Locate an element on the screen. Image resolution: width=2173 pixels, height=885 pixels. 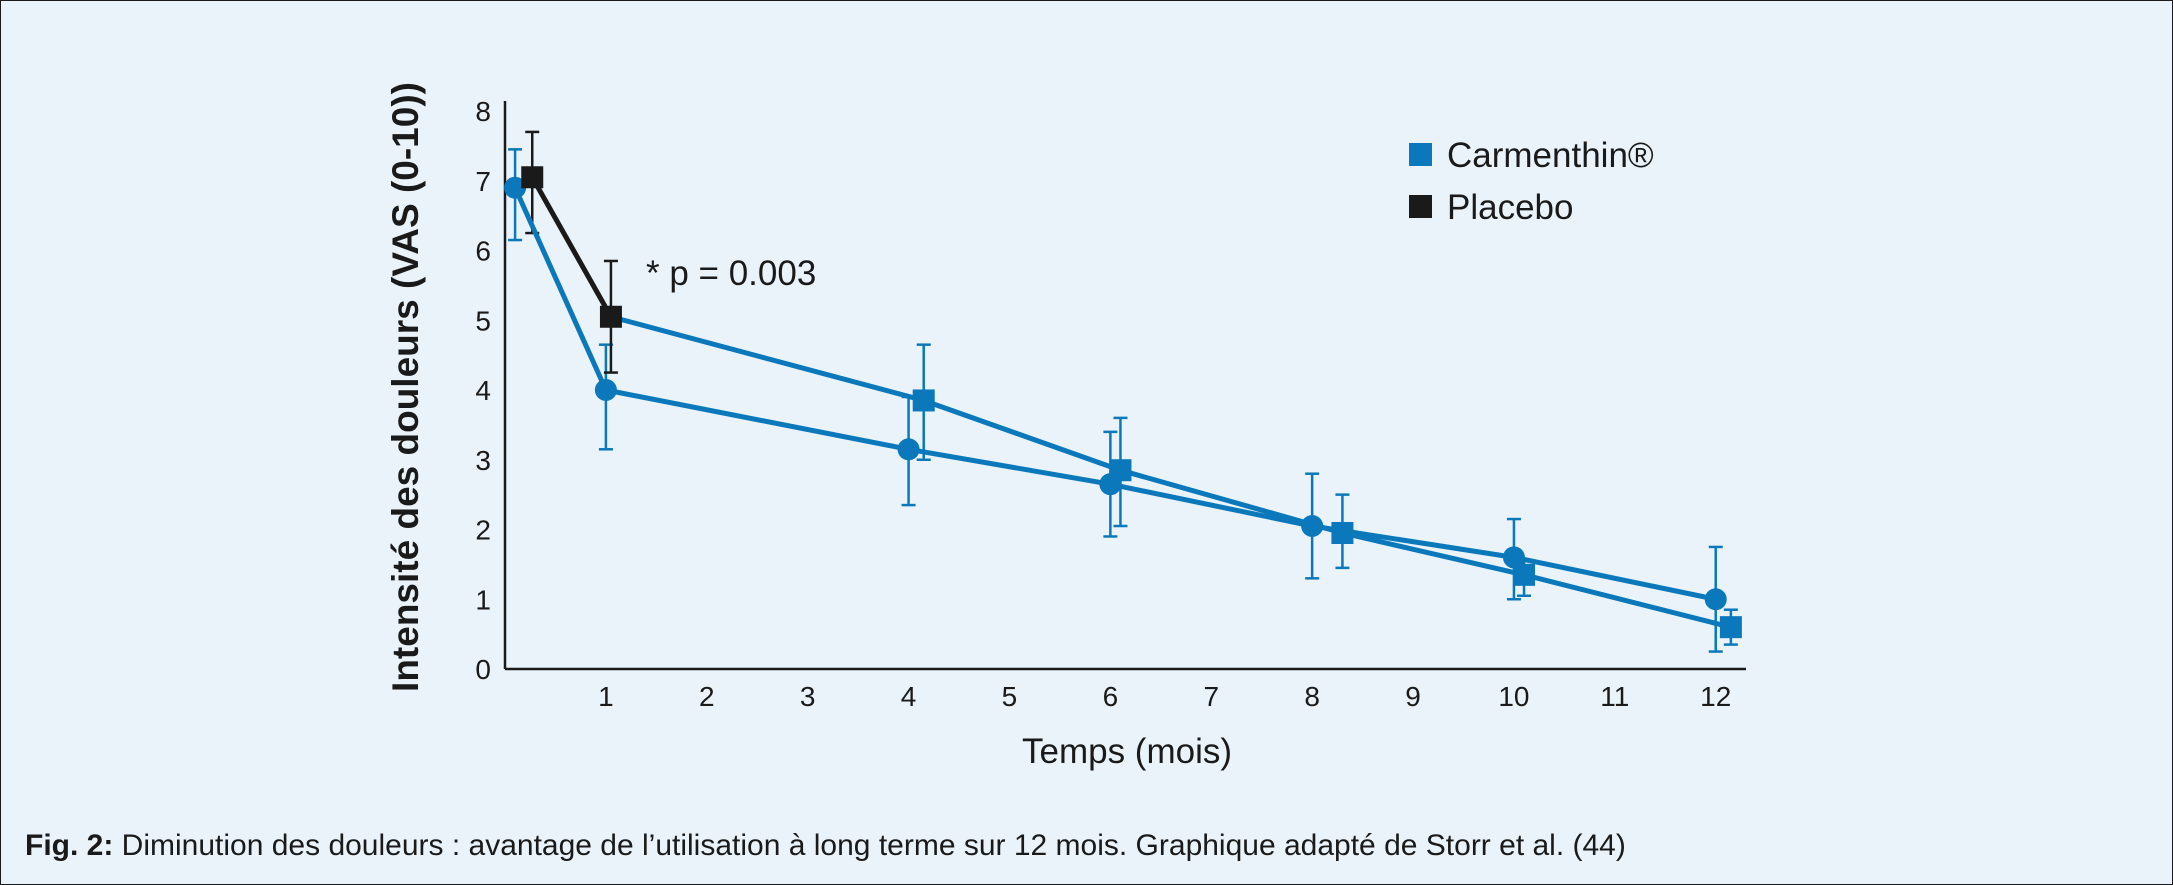
x-tick-label: 2 is located at coordinates (707, 696).